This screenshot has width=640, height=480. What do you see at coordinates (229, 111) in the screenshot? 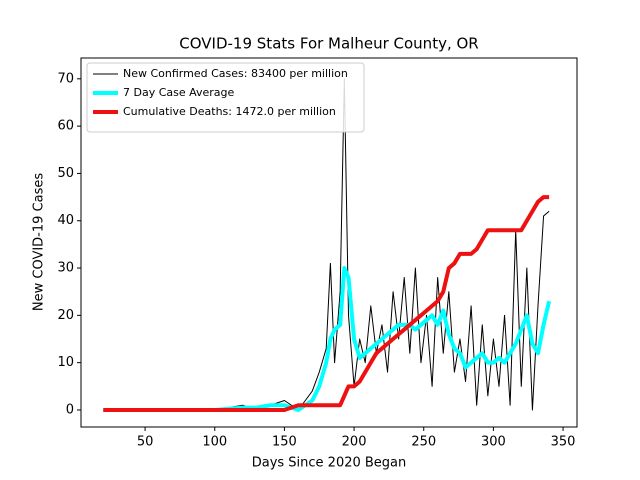
I see `legend-label: Cumulative Deaths: 1472.0 per million` at bounding box center [229, 111].